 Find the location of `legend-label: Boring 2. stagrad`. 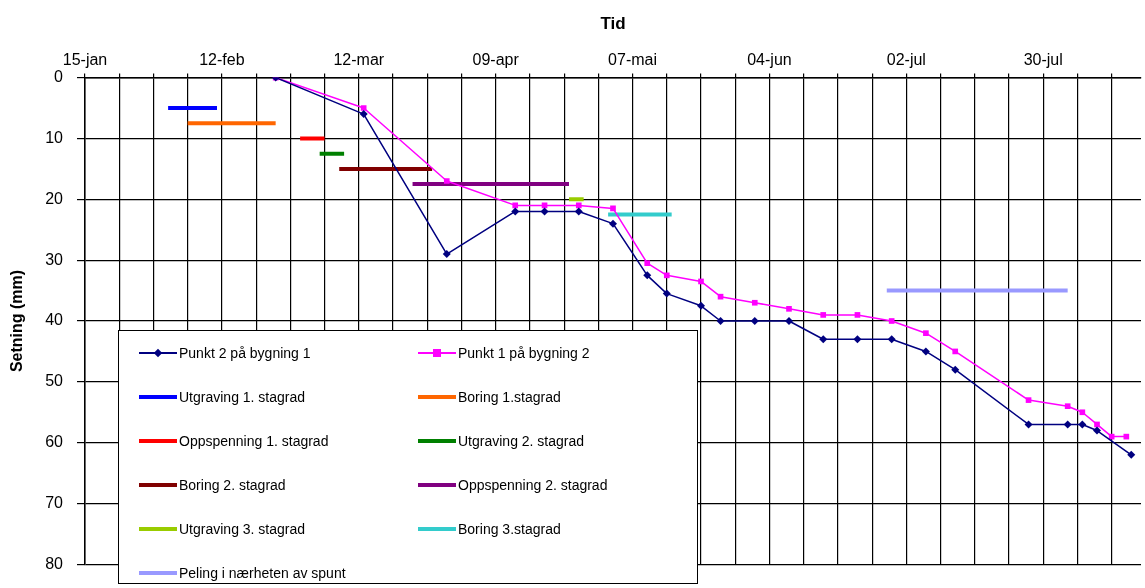

legend-label: Boring 2. stagrad is located at coordinates (232, 485).